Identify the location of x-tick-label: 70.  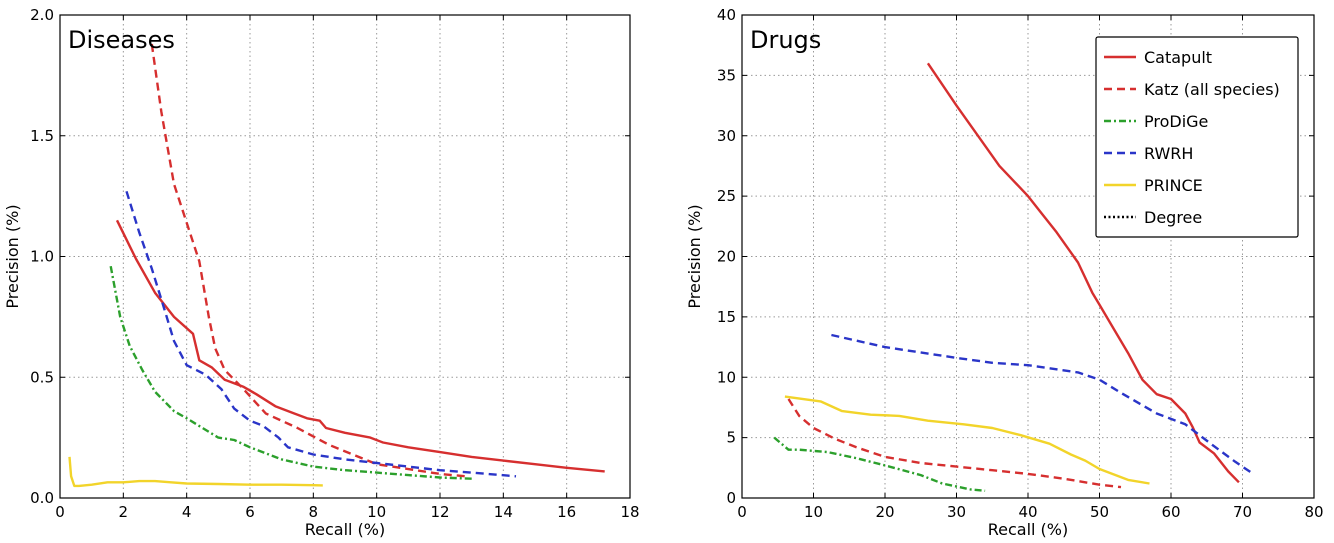
(1242, 512).